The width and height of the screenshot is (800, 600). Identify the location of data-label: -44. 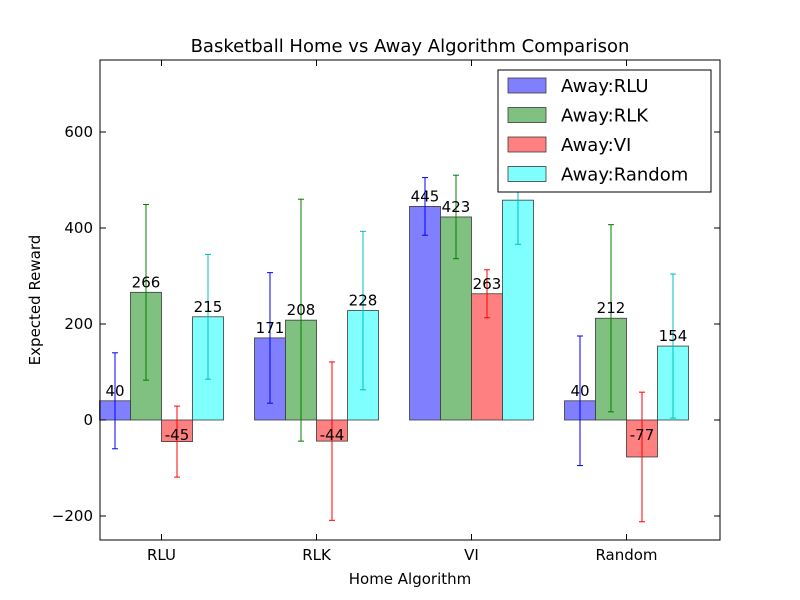
(332, 435).